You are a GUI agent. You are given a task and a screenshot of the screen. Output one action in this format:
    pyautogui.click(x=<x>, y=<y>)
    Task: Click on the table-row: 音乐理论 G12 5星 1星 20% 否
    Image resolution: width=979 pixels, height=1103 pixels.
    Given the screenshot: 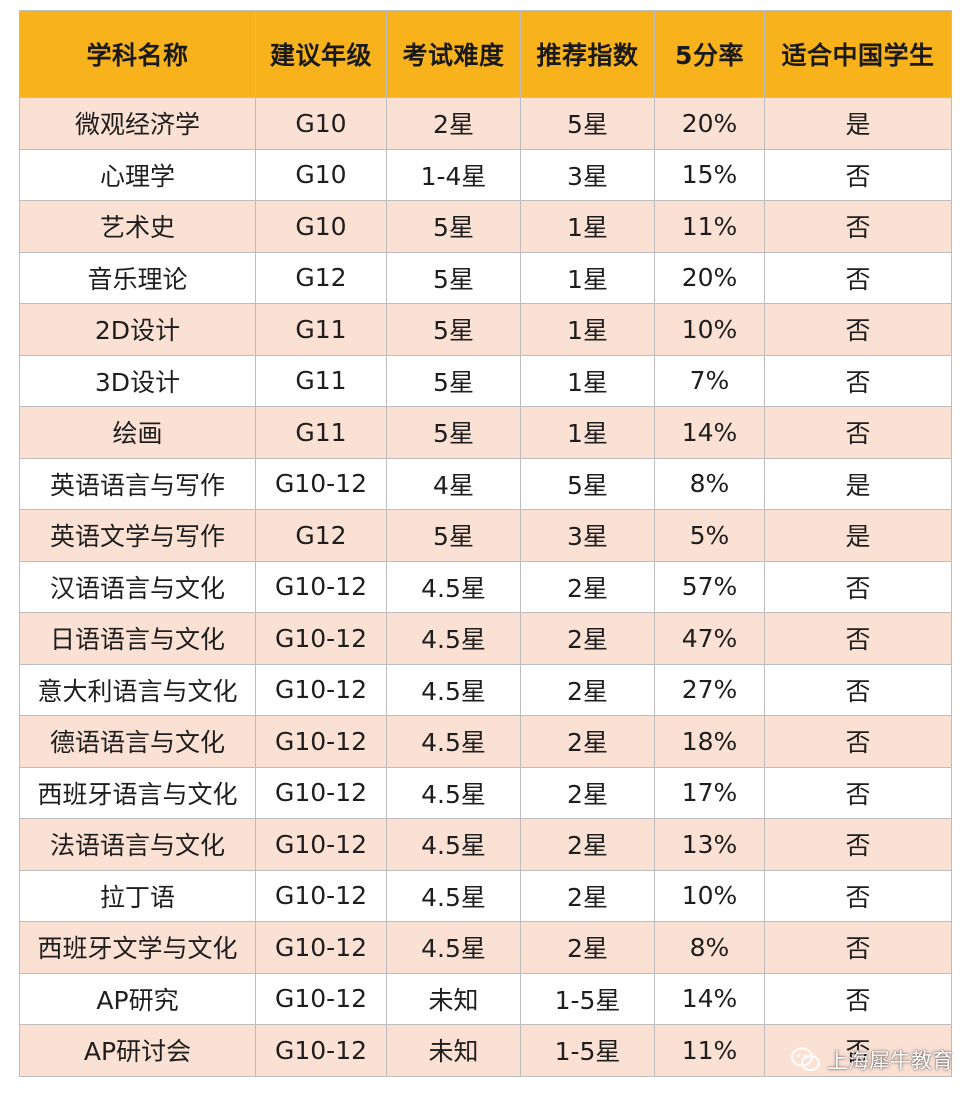 What is the action you would take?
    pyautogui.click(x=485, y=277)
    